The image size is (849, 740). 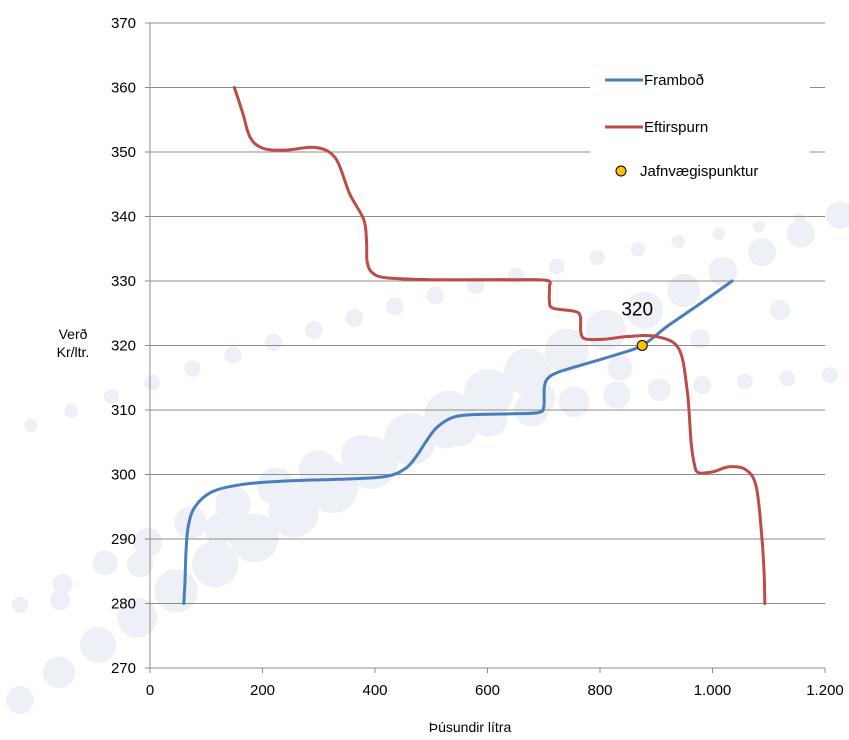 What do you see at coordinates (374, 690) in the screenshot?
I see `x-tick-label: 400` at bounding box center [374, 690].